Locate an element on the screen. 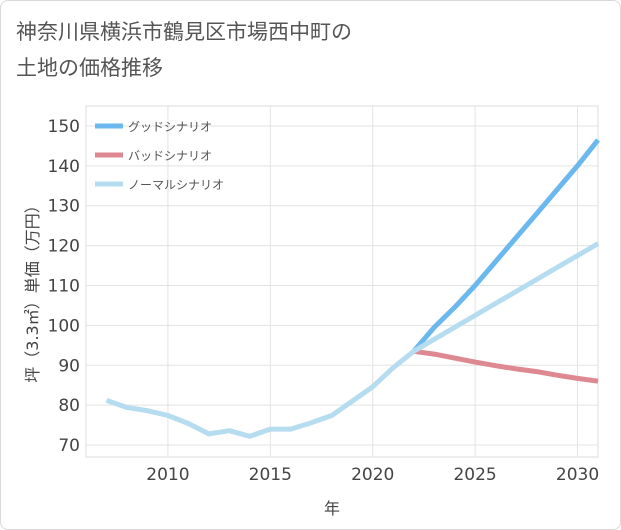  x-tick-label: 2030 is located at coordinates (577, 475).